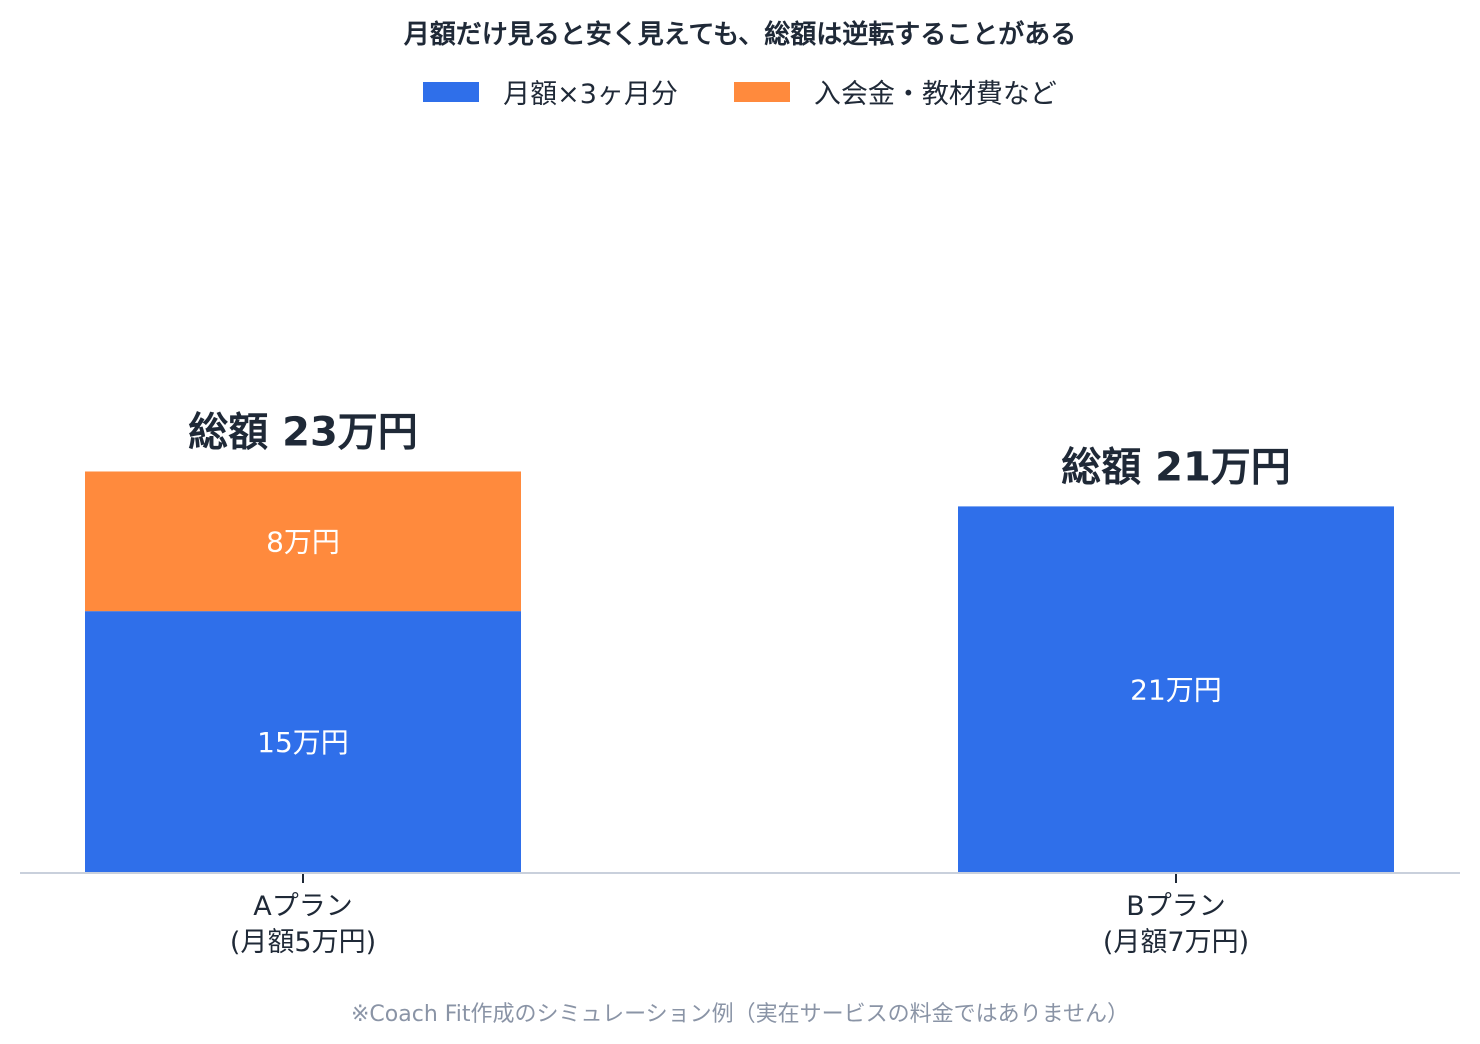 The height and width of the screenshot is (1044, 1480). What do you see at coordinates (451, 91) in the screenshot?
I see `legend-swatch-monthly` at bounding box center [451, 91].